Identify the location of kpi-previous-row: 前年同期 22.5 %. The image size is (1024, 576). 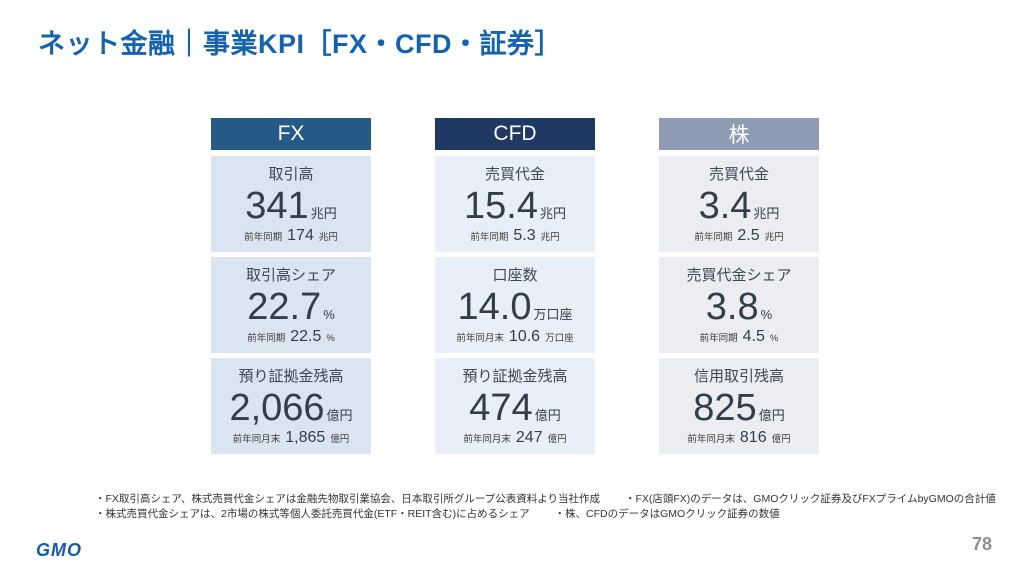
(291, 337).